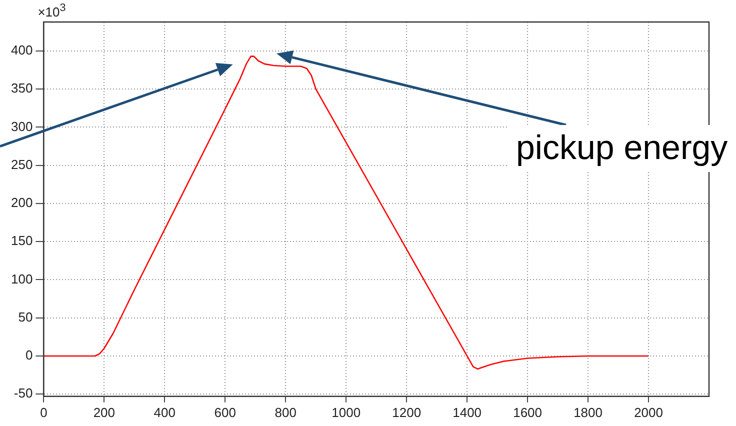 Image resolution: width=736 pixels, height=426 pixels. I want to click on y-tick-label: -50, so click(23, 393).